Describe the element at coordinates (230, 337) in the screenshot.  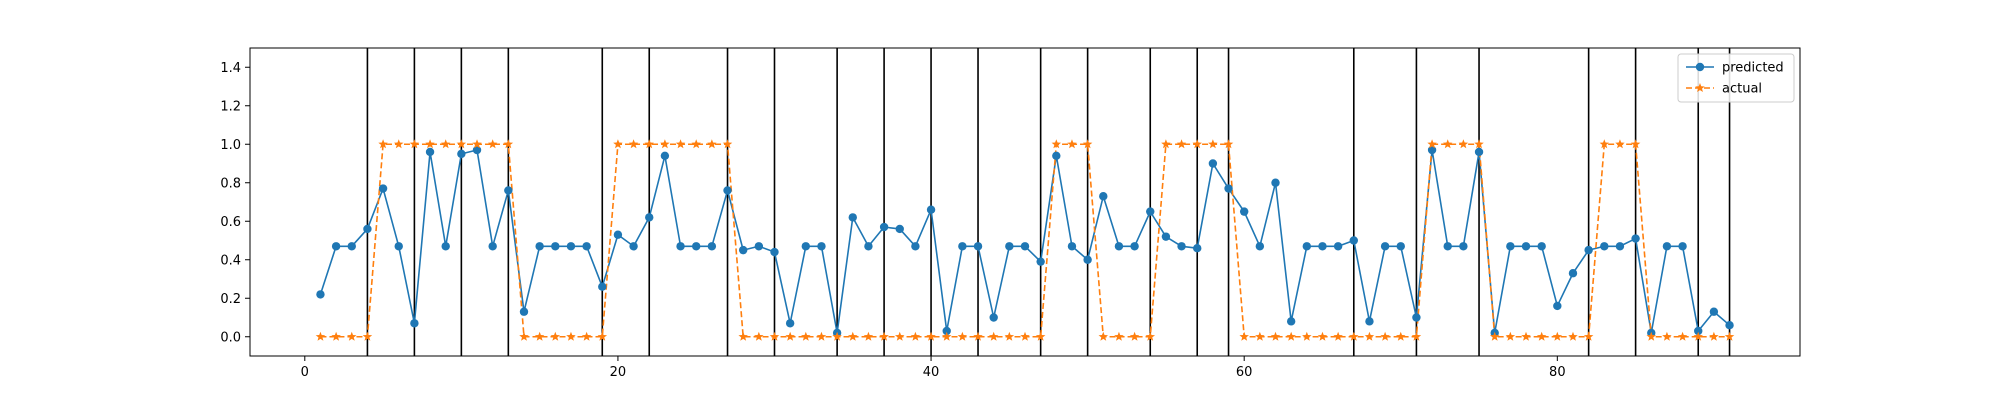
I see `y-tick-label: 0.0` at that location.